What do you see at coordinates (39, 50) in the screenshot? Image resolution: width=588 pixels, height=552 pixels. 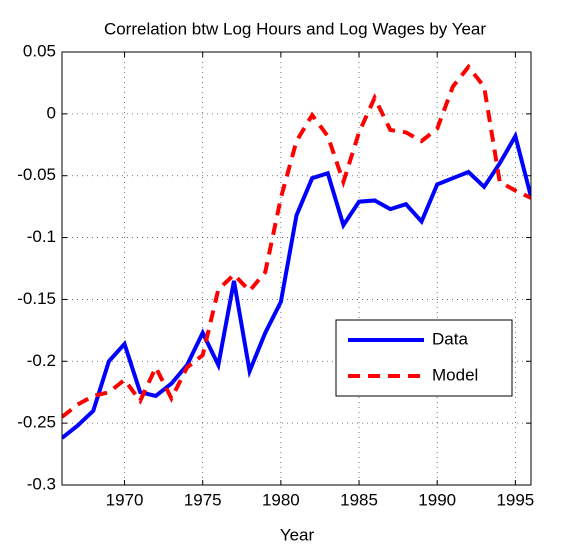 I see `y-tick-label: 0.05` at bounding box center [39, 50].